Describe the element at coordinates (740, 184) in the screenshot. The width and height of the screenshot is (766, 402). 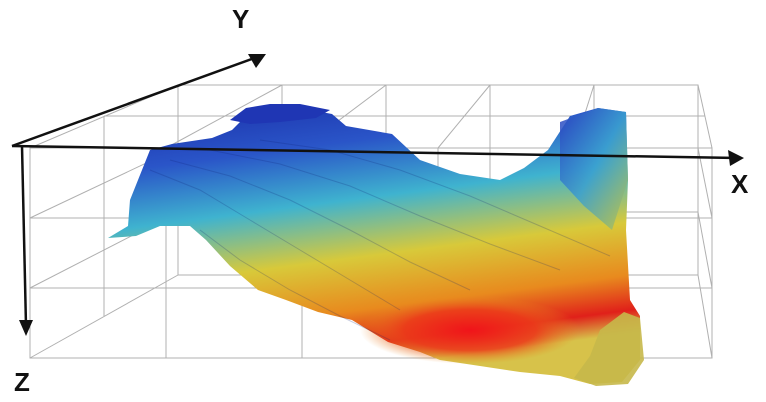
I see `x-axis-label: X` at that location.